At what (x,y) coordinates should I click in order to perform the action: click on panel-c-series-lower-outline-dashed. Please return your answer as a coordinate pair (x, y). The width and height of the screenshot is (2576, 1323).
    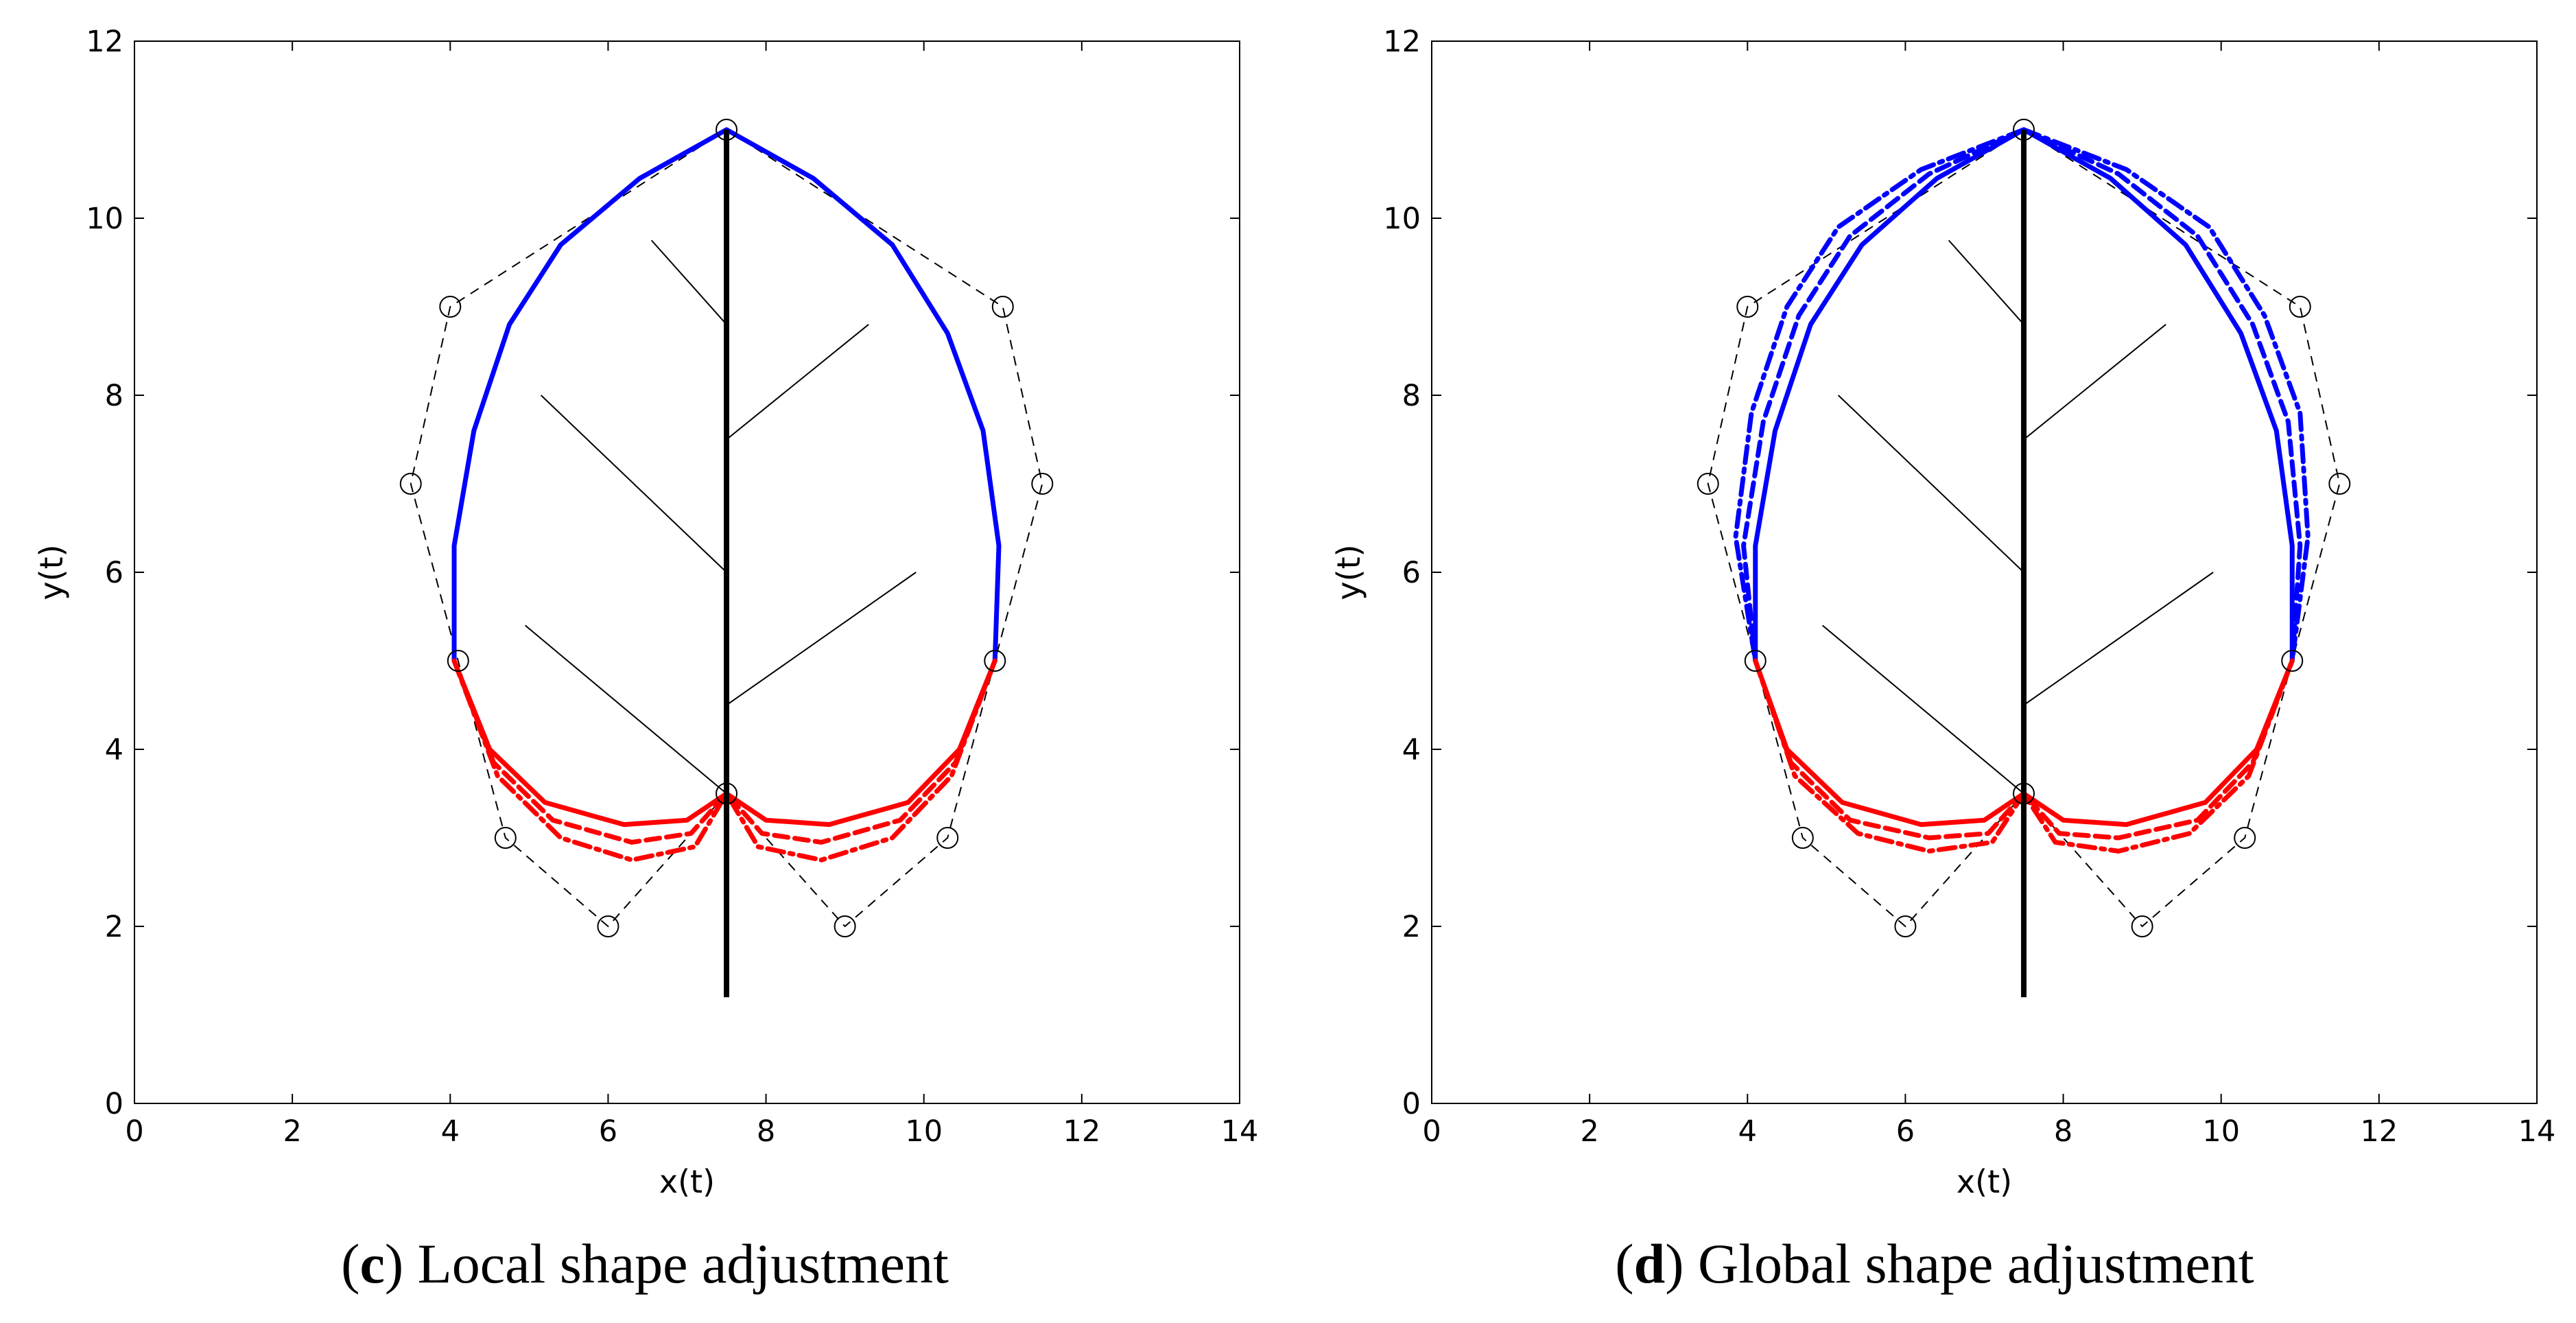
    Looking at the image, I should click on (724, 751).